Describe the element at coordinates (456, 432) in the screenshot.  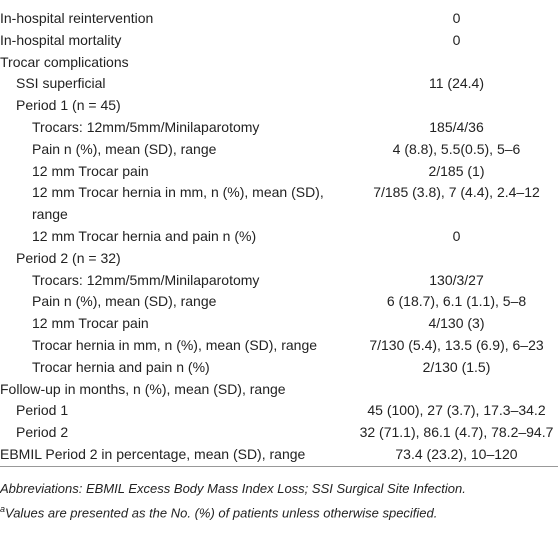
I see `row-value: 32 (71.1), 86.1 (4.7), 78.2–94.7` at that location.